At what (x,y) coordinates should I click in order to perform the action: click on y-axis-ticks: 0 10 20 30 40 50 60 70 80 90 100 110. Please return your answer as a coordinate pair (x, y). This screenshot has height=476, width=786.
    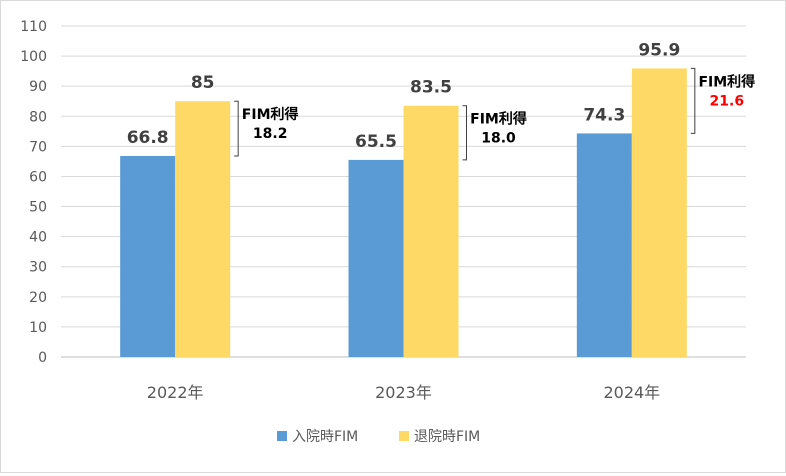
    Looking at the image, I should click on (33, 192).